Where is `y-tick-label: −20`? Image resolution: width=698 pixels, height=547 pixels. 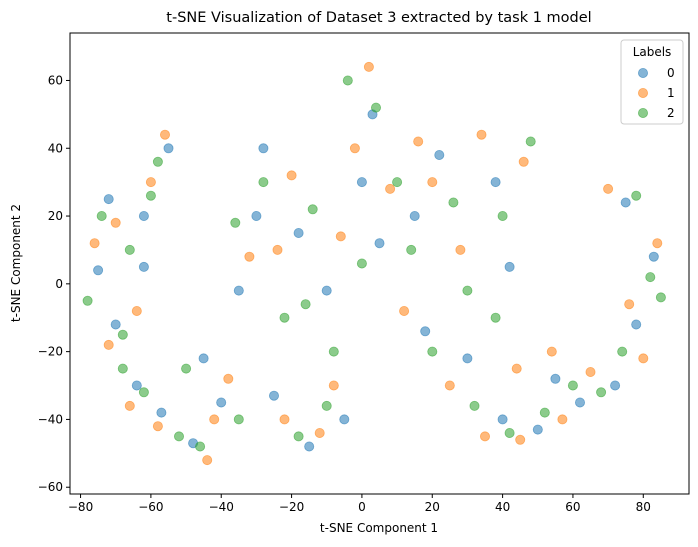 y-tick-label: −20 is located at coordinates (50, 352).